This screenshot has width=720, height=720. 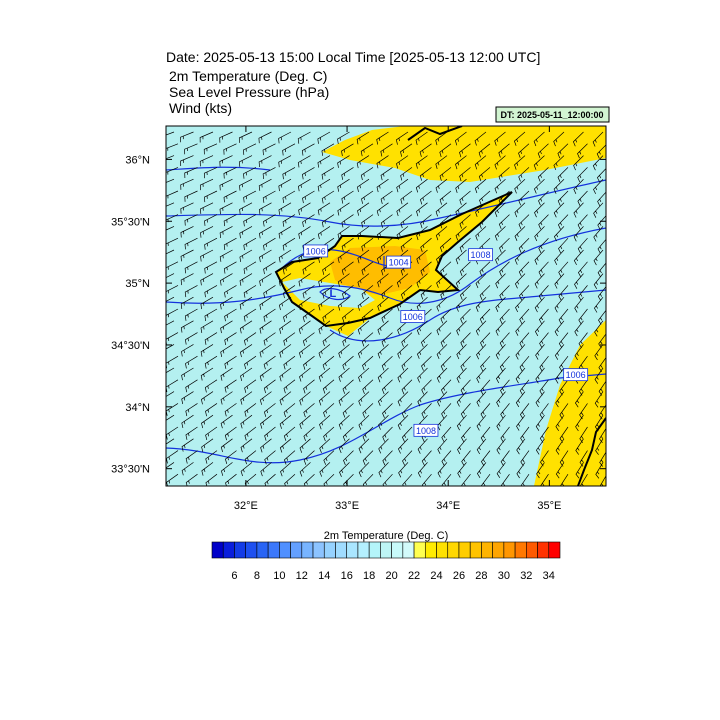 I want to click on lon-tick-label: 32°E, so click(x=246, y=506).